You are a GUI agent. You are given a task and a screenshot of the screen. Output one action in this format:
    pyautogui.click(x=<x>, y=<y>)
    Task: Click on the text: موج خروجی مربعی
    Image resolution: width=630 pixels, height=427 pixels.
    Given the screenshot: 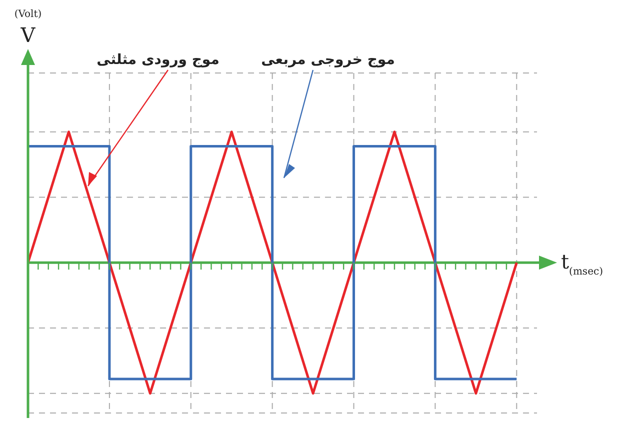 What is the action you would take?
    pyautogui.click(x=328, y=60)
    